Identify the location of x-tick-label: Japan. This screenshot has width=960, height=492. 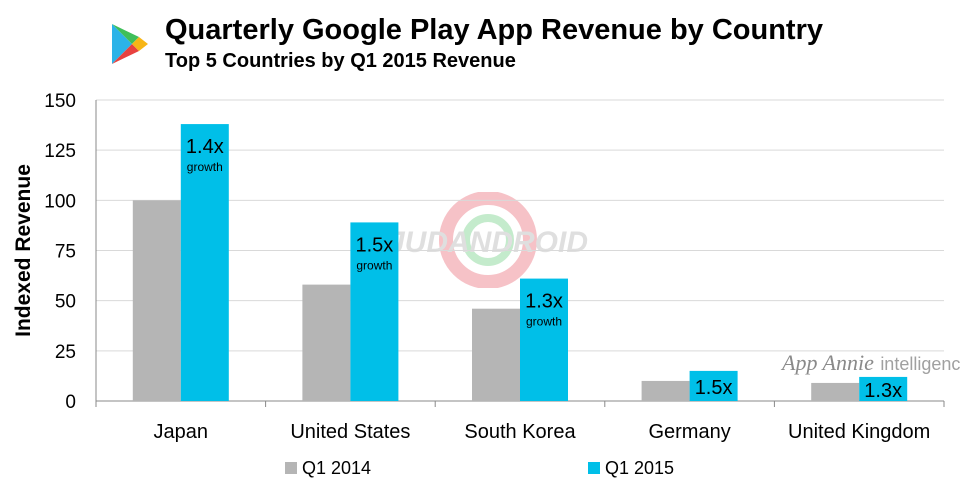
(181, 432).